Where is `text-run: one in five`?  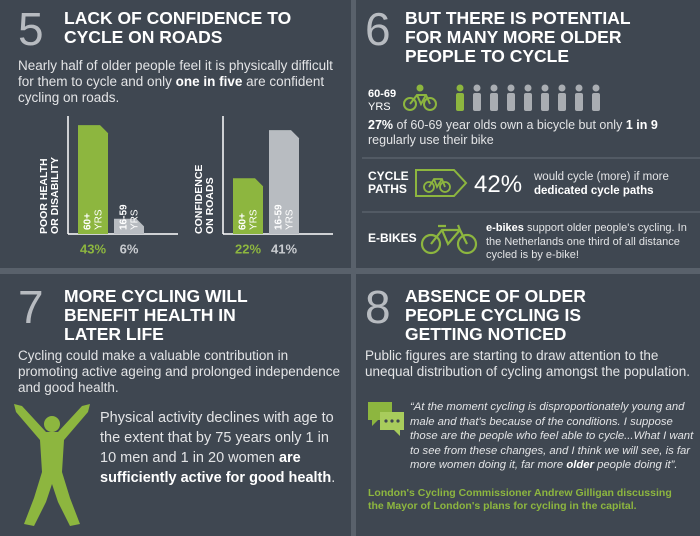 text-run: one in five is located at coordinates (209, 81).